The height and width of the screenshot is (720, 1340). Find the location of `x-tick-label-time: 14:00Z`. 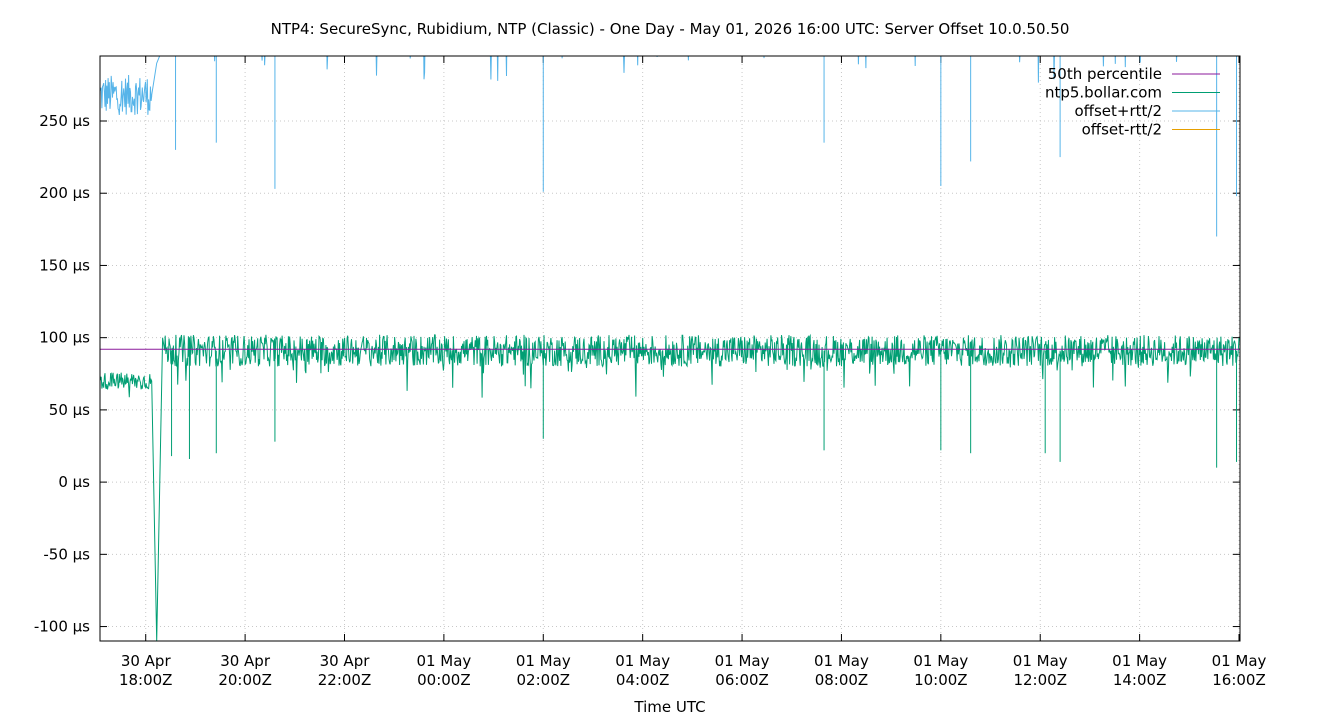

x-tick-label-time: 14:00Z is located at coordinates (1140, 680).